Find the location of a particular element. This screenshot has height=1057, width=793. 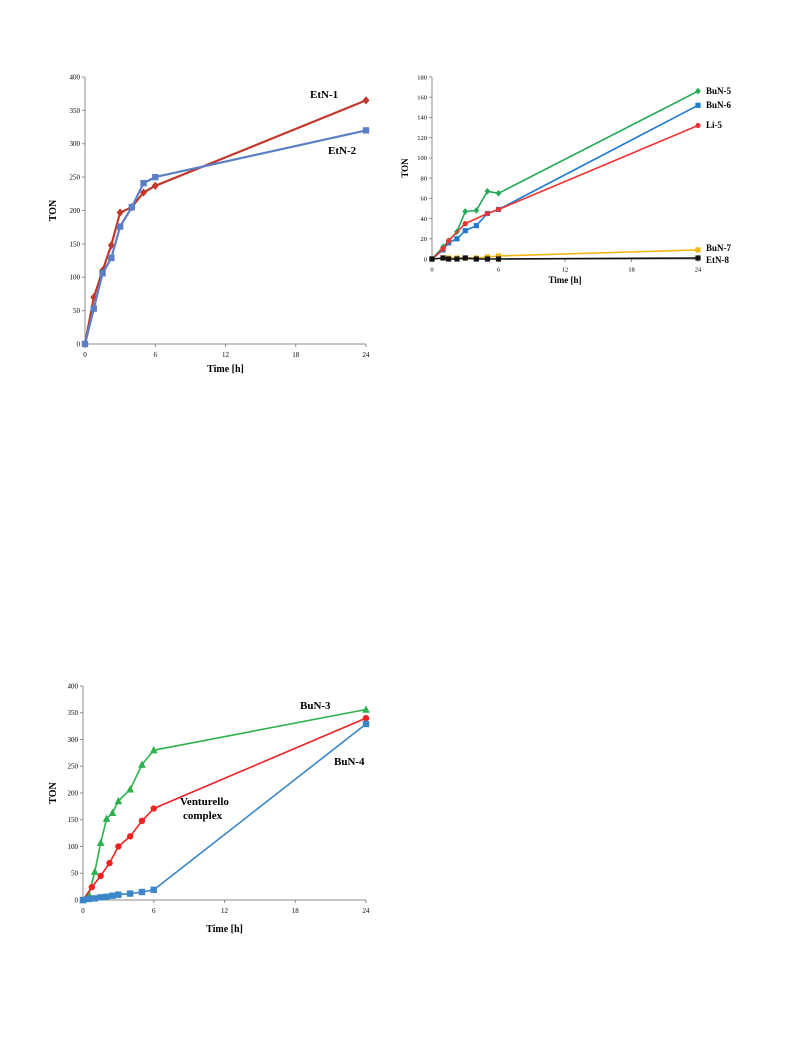

series-label-venturello-line2: complex is located at coordinates (203, 816).